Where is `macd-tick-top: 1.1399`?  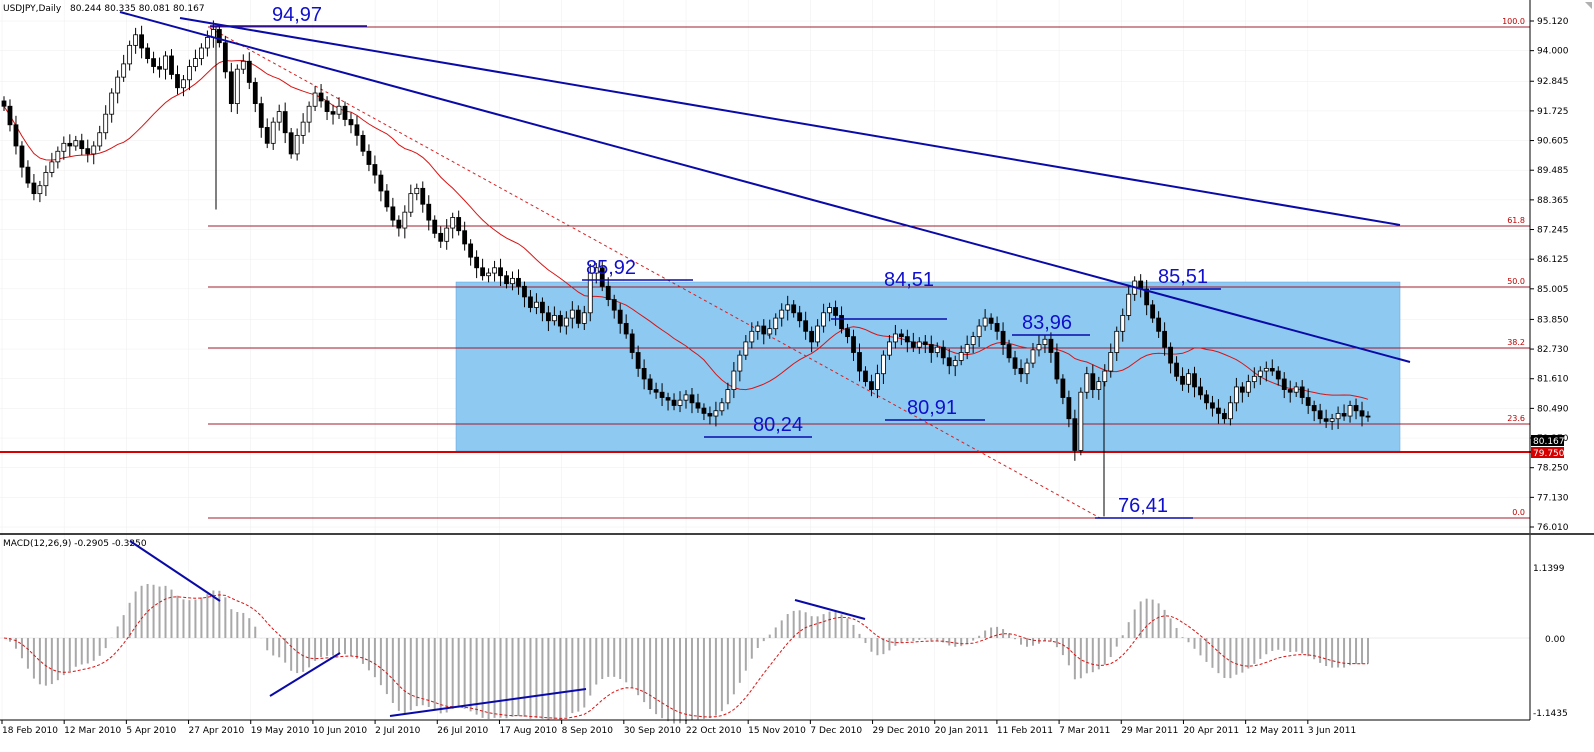
macd-tick-top: 1.1399 is located at coordinates (1549, 569).